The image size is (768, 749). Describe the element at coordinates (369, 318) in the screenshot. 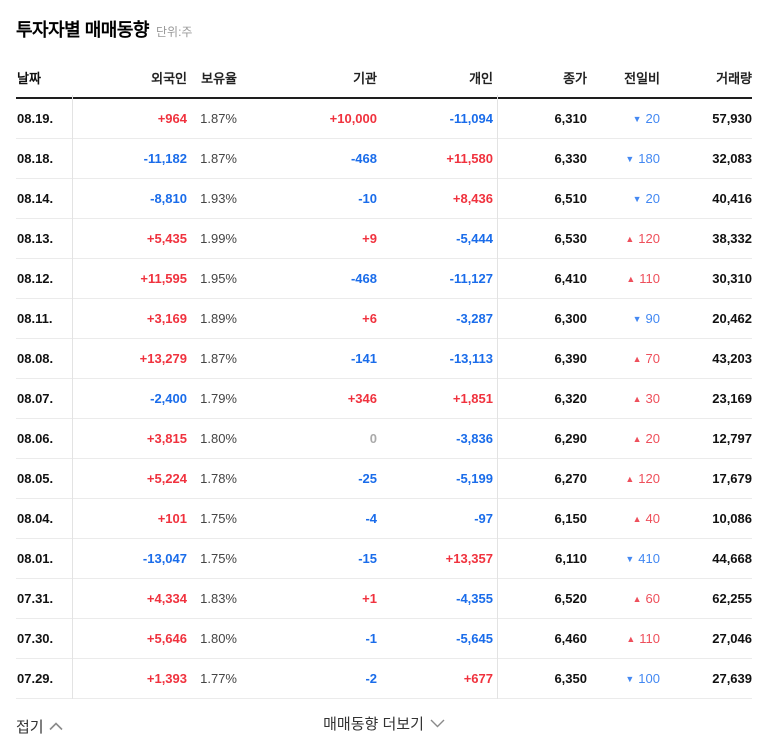

I see `institution-cell: +6` at that location.